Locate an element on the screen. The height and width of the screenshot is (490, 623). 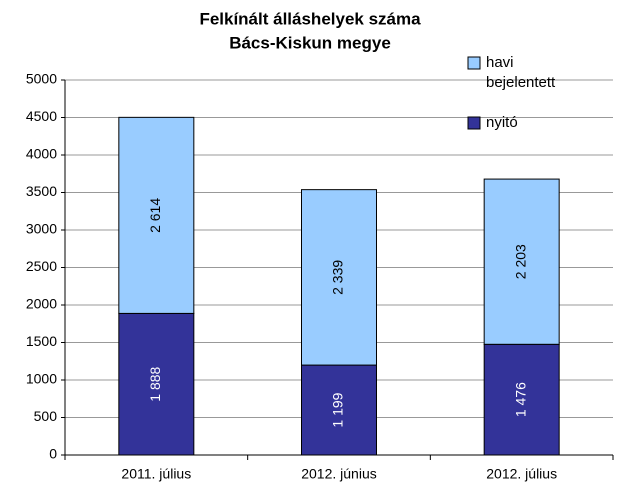
x-tick-label: 2011. július is located at coordinates (156, 474).